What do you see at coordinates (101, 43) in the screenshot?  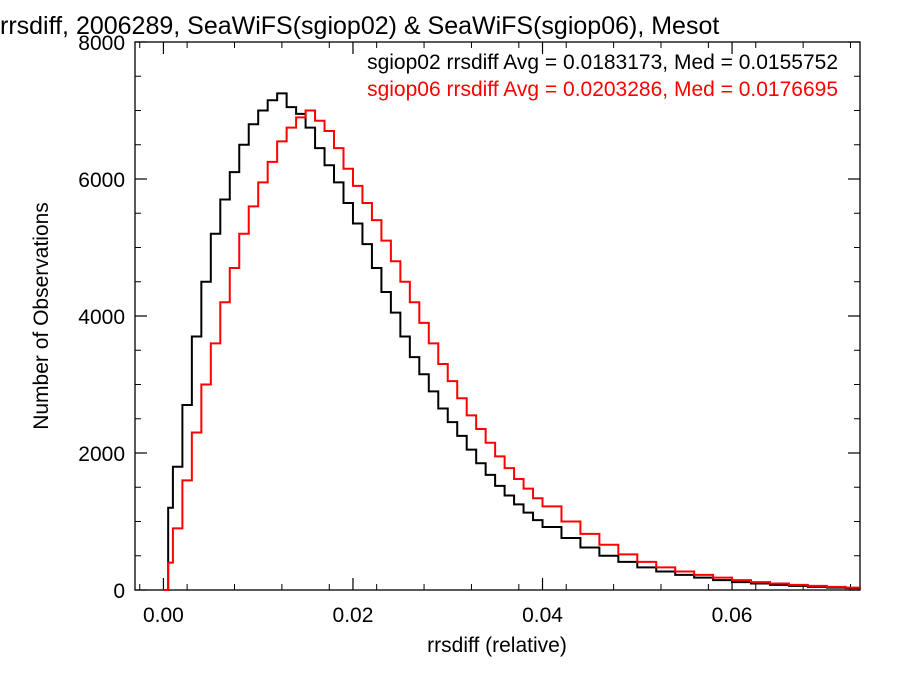 I see `y-tick-label-4: 8000` at bounding box center [101, 43].